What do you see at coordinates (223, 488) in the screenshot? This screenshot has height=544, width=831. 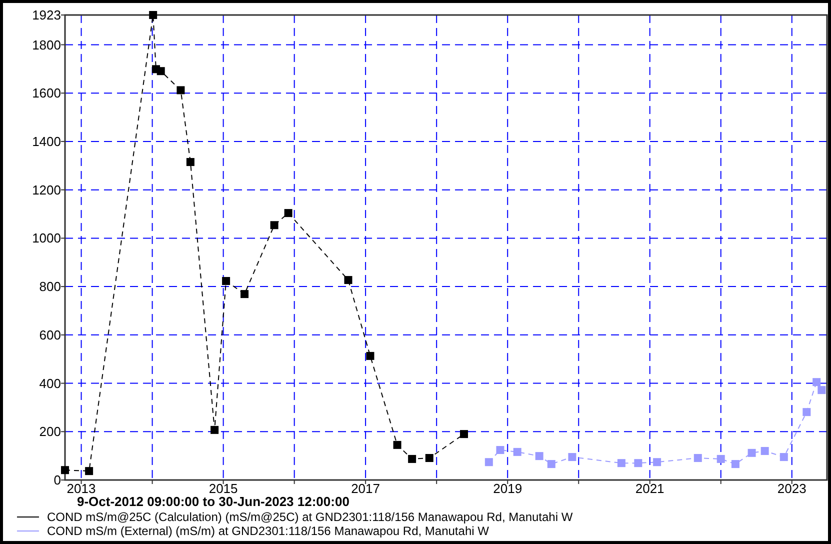 I see `x-tick-label: 2015` at bounding box center [223, 488].